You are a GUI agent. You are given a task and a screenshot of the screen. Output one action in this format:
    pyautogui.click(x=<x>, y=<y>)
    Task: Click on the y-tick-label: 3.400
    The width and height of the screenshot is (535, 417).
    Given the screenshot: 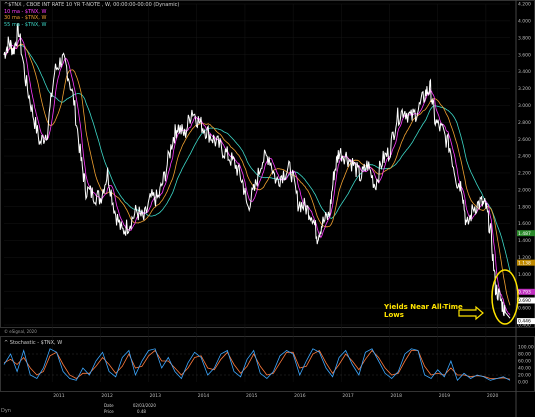 What is the action you would take?
    pyautogui.click(x=524, y=72)
    